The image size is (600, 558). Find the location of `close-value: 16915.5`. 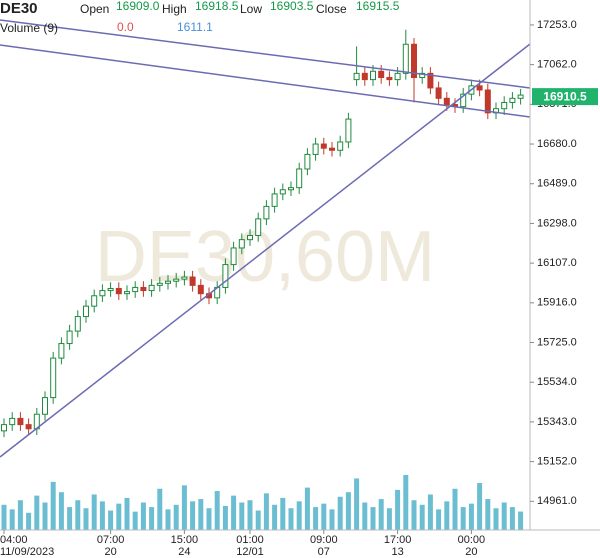

close-value: 16915.5 is located at coordinates (378, 6).